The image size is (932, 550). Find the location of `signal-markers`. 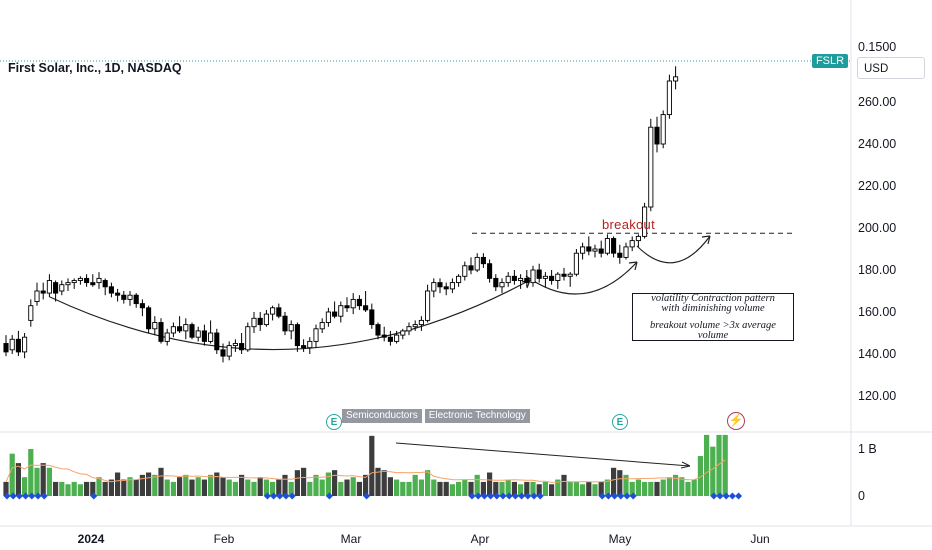

signal-markers is located at coordinates (373, 496).